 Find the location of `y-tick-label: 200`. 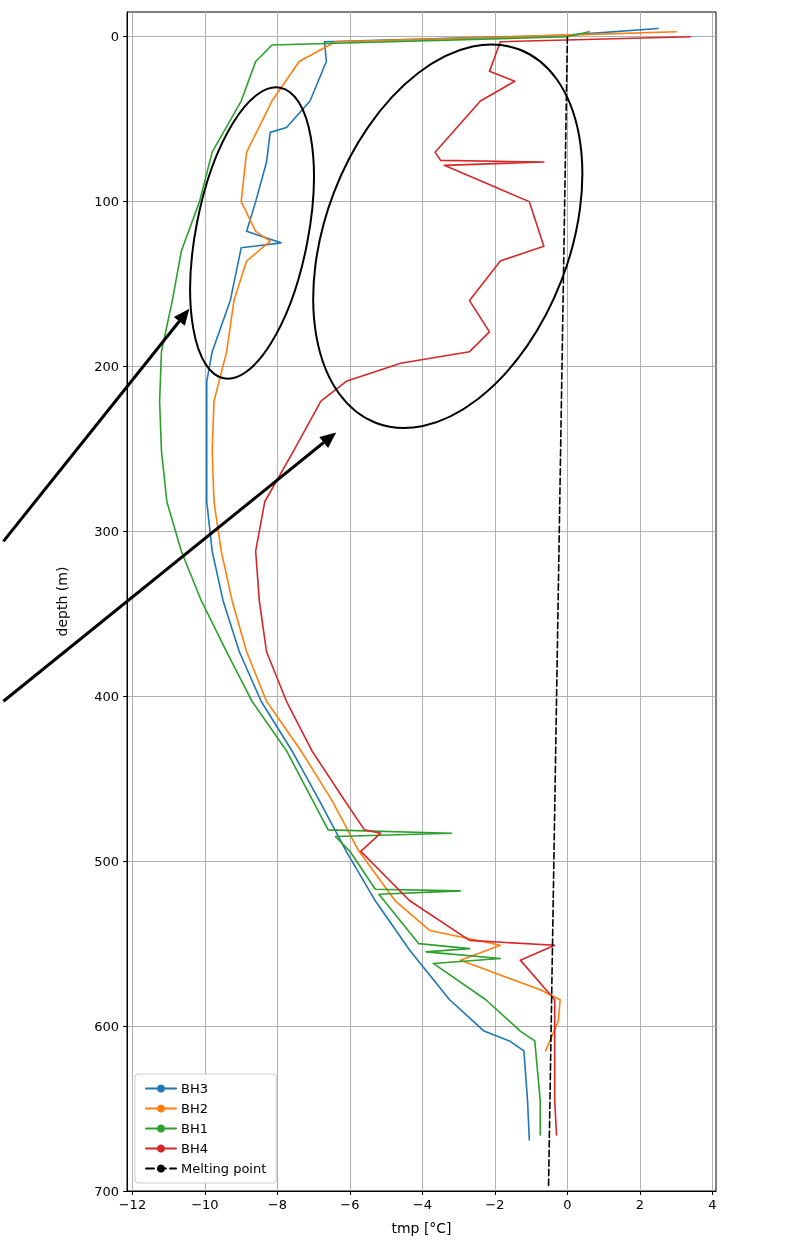

y-tick-label: 200 is located at coordinates (106, 367).